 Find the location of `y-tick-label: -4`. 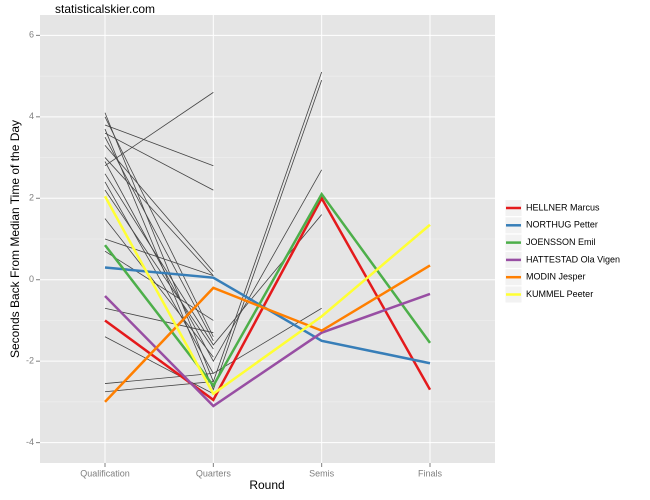

y-tick-label: -4 is located at coordinates (30, 442).